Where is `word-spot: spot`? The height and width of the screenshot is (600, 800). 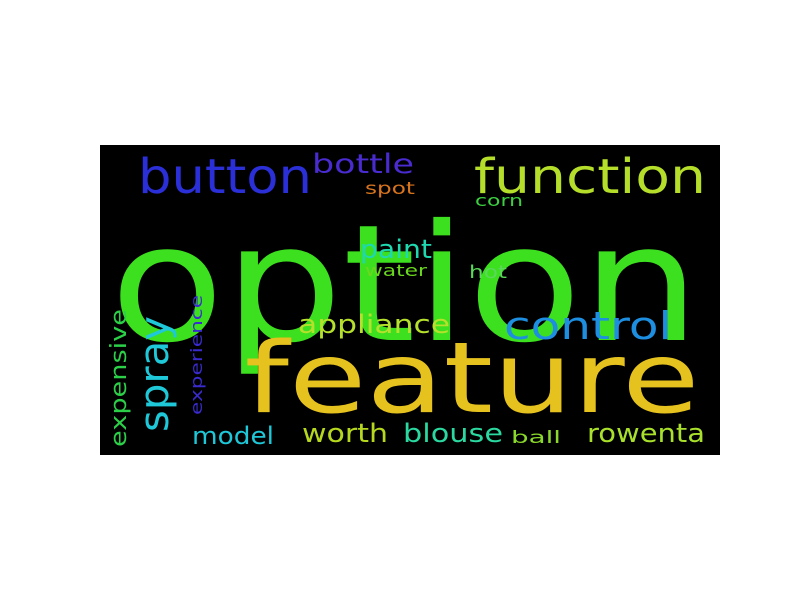 word-spot: spot is located at coordinates (390, 189).